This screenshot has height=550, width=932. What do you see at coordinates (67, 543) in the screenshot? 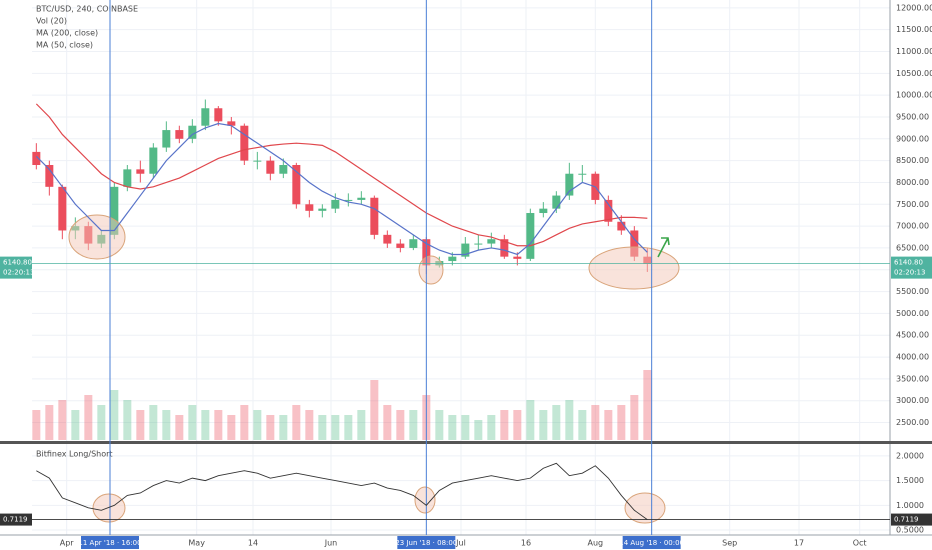
I see `x-tick-label: Apr` at bounding box center [67, 543].